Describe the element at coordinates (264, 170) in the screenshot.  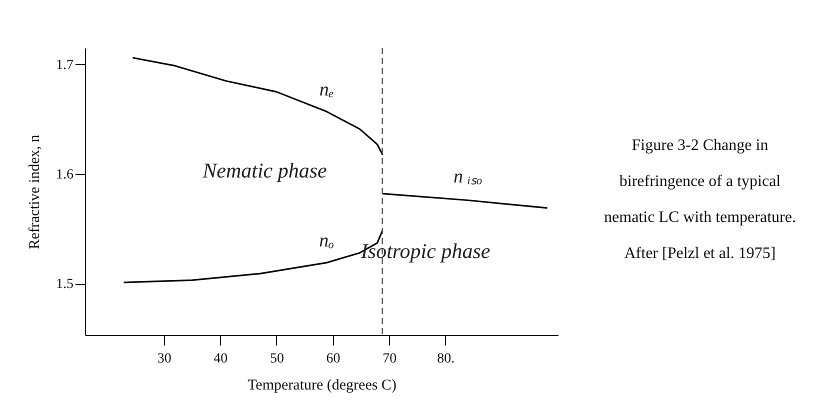
I see `annotation: Nematic phase` at that location.